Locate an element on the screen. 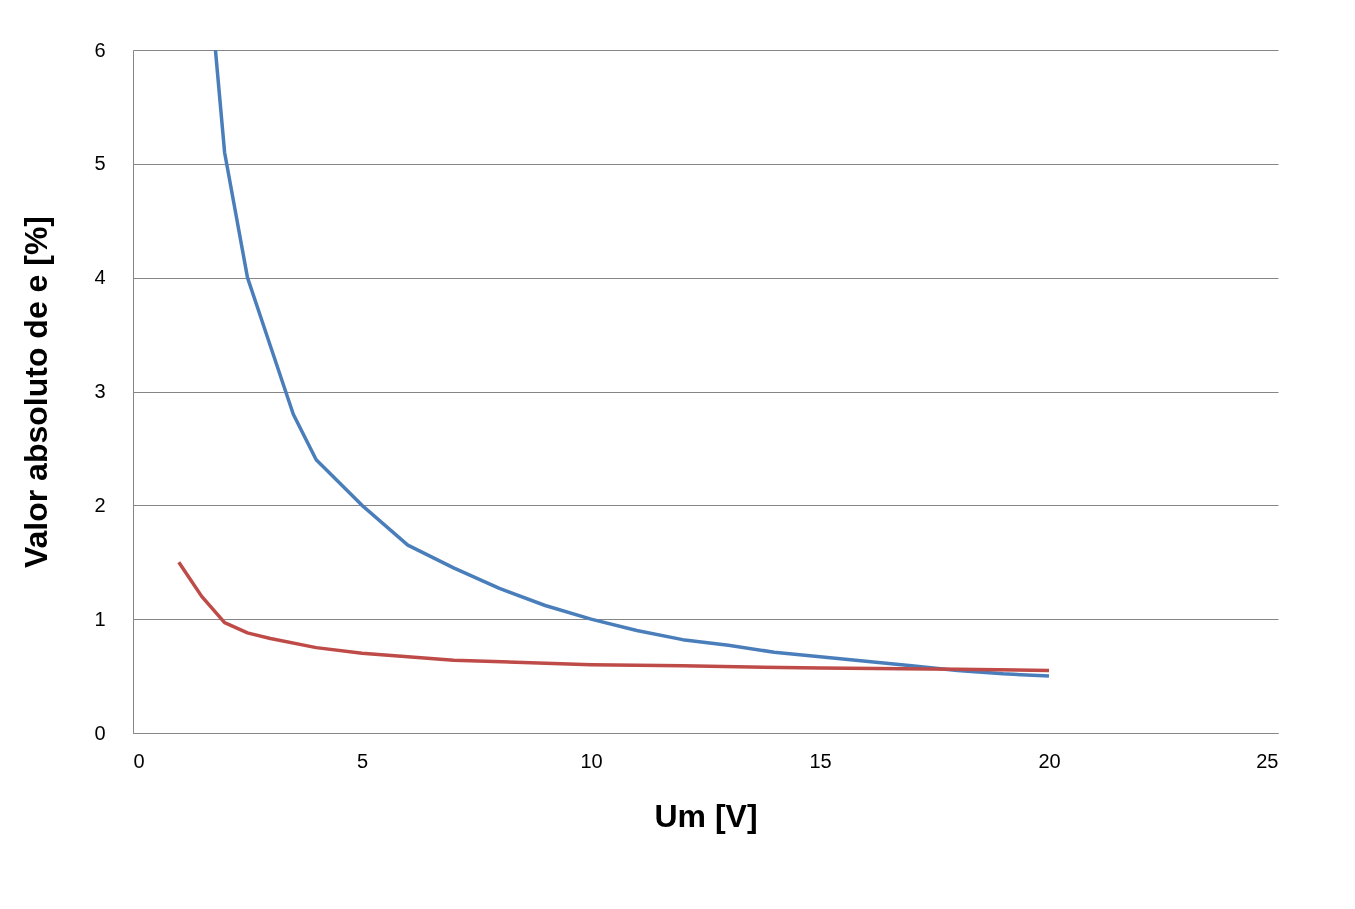 The image size is (1355, 909). x-tick-label: 15 is located at coordinates (820, 760).